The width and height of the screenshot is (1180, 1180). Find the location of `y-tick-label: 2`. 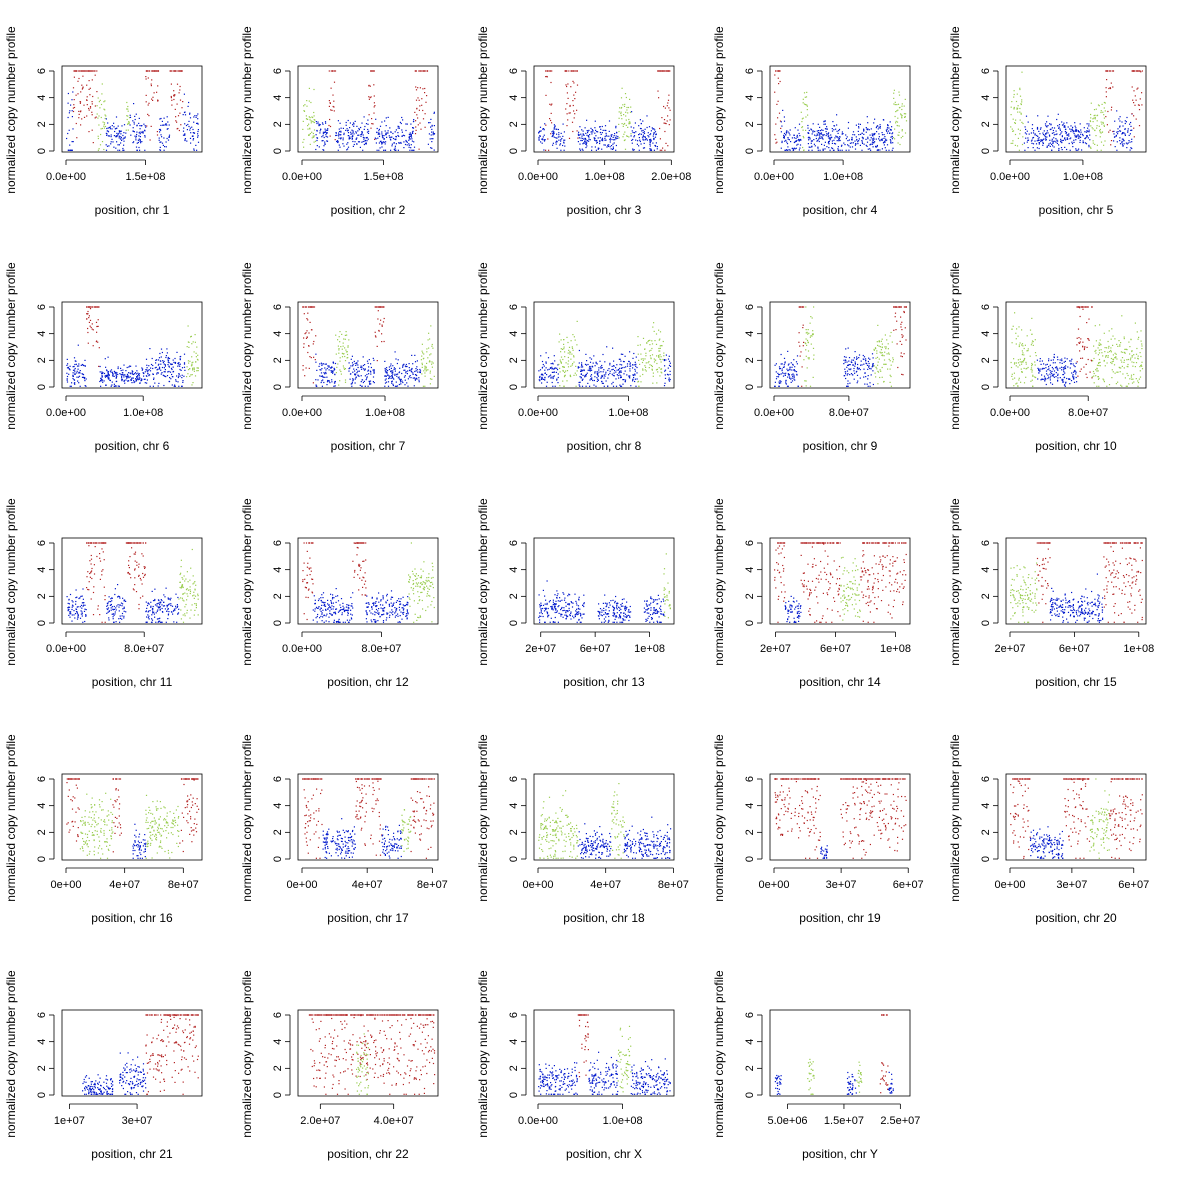

y-tick-label: 2 is located at coordinates (514, 360).